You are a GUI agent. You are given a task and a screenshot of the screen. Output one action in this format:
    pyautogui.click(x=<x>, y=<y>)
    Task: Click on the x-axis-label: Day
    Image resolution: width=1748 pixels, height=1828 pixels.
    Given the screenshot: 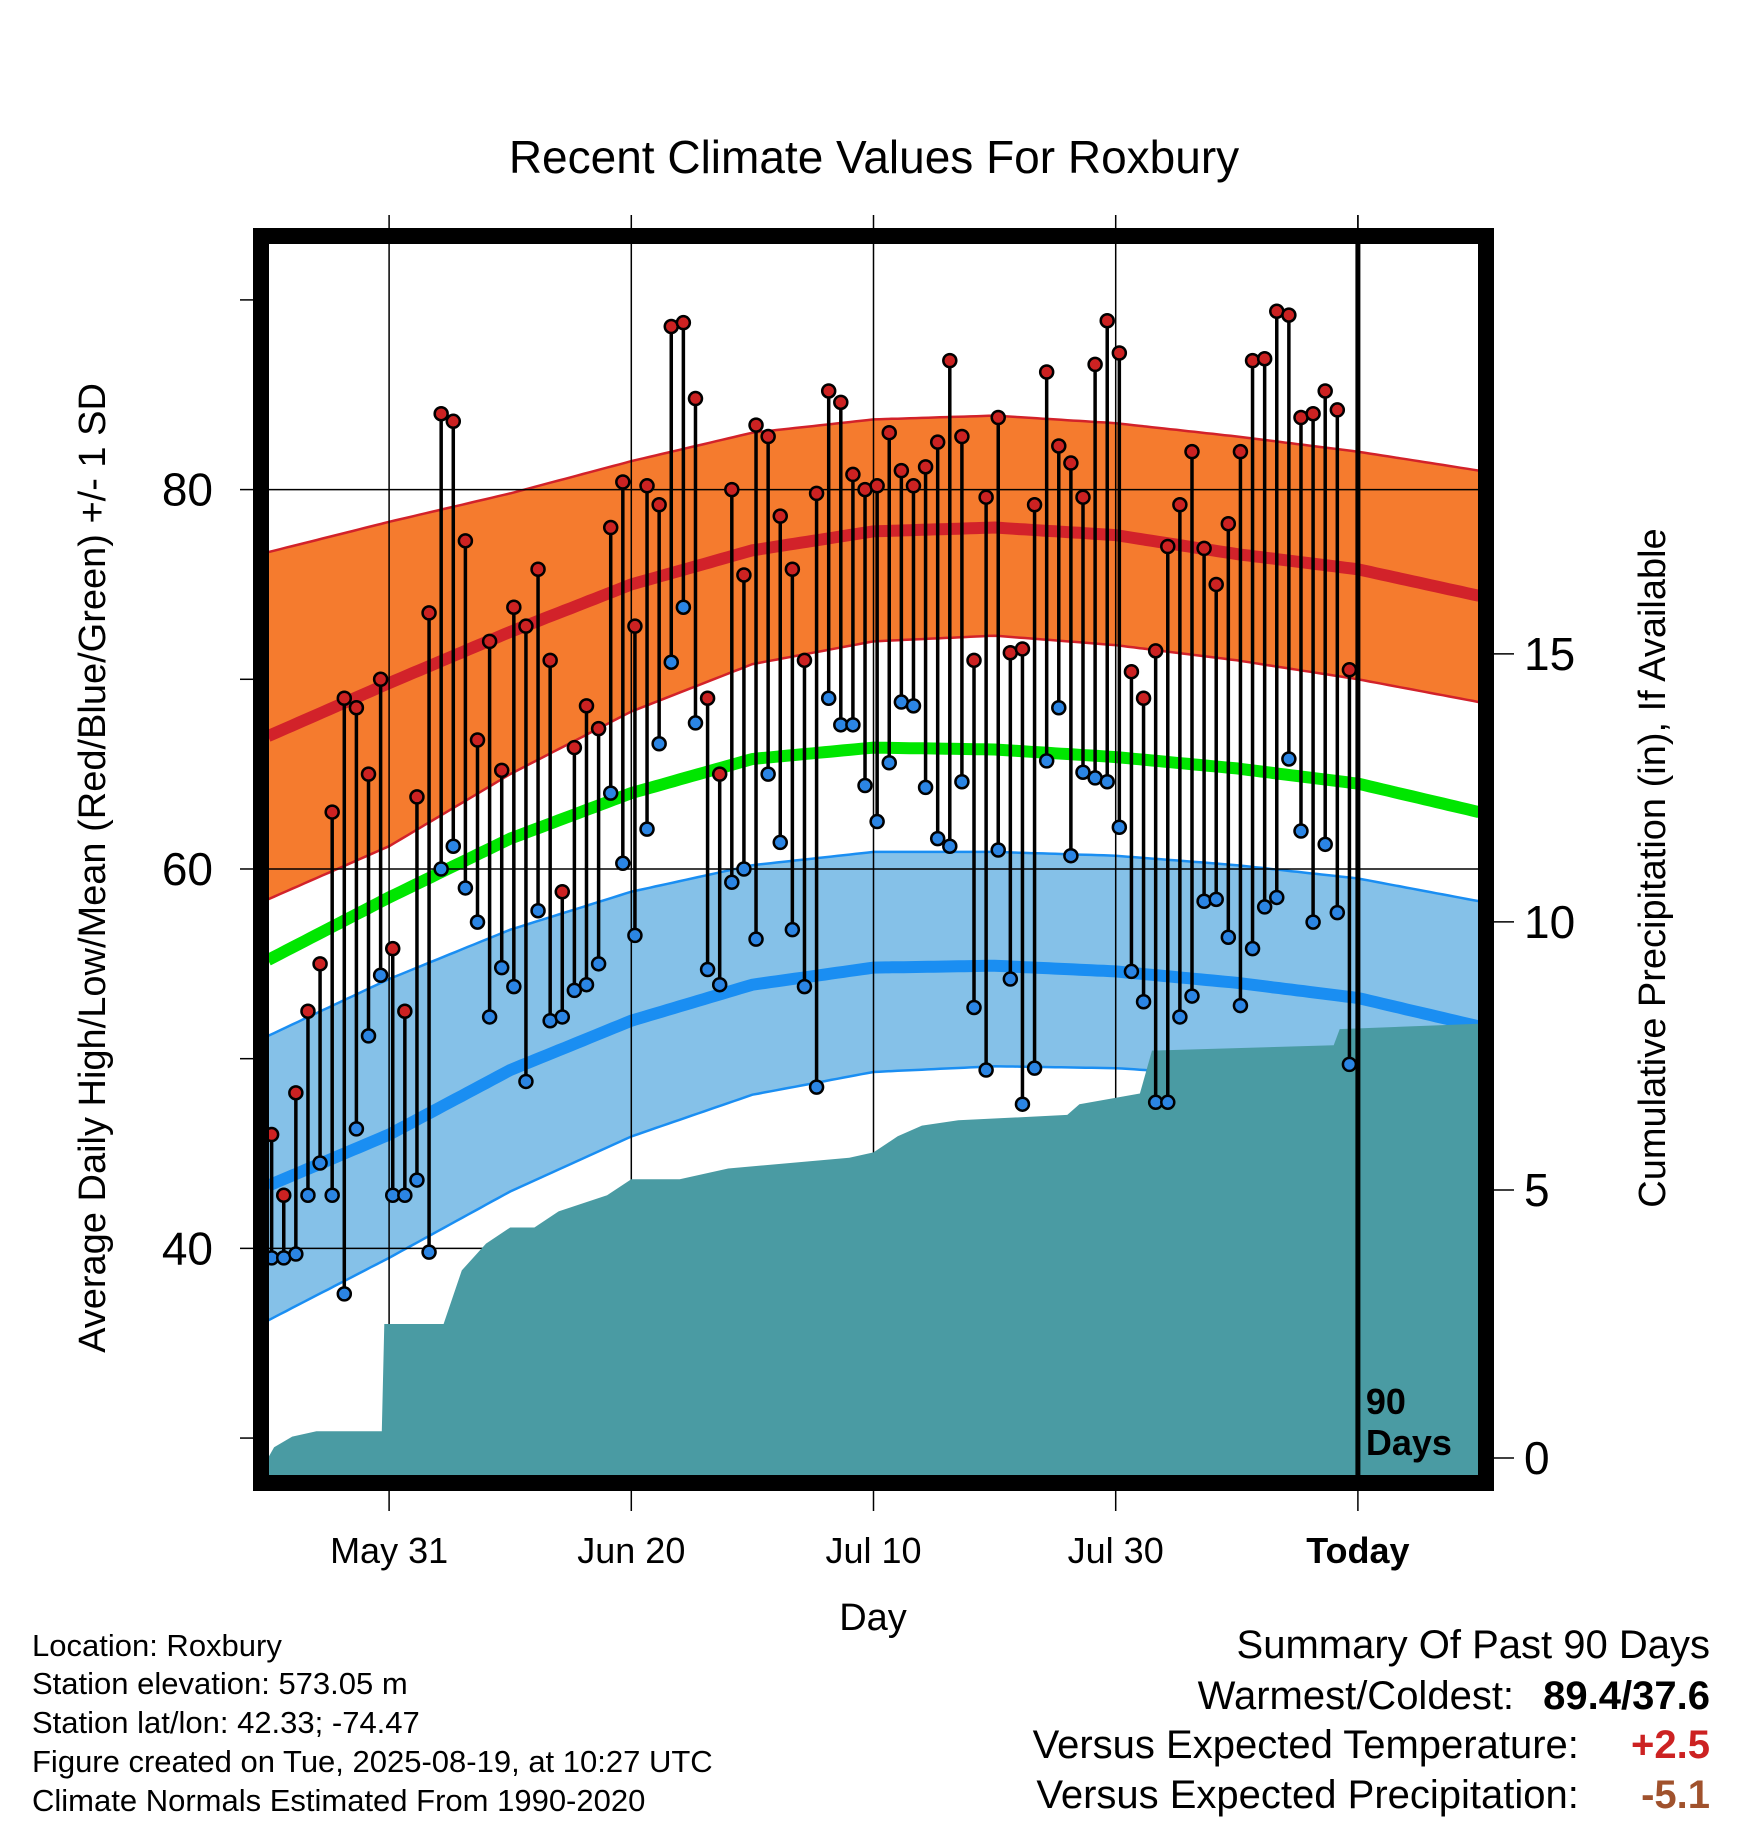 What is the action you would take?
    pyautogui.click(x=873, y=1618)
    